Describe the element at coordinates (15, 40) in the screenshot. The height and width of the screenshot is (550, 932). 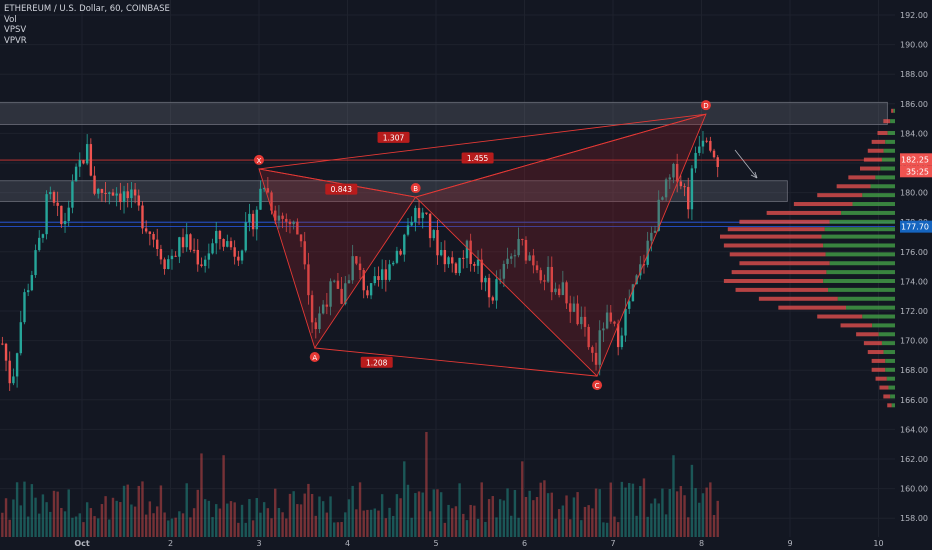
I see `indicator-vpvr: VPVR` at that location.